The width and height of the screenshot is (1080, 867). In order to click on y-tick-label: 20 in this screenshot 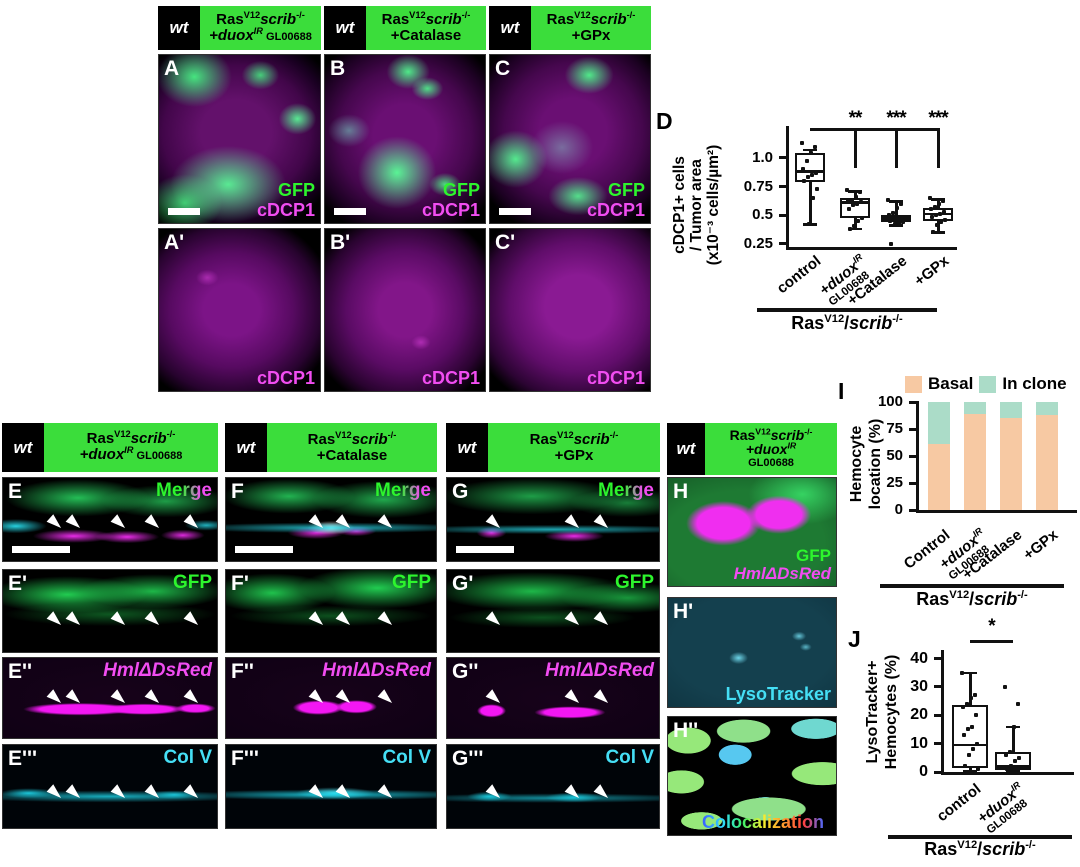, I will do `click(919, 715)`.